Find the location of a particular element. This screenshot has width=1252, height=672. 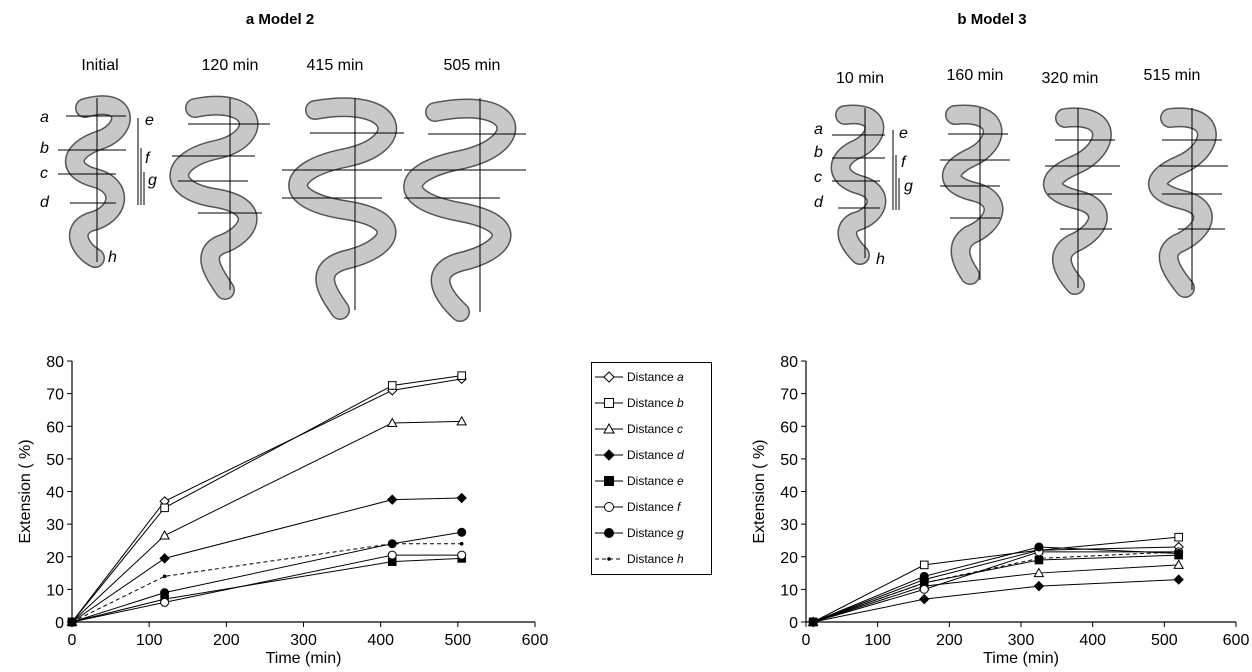

x-tick-label: 0 is located at coordinates (72, 640).